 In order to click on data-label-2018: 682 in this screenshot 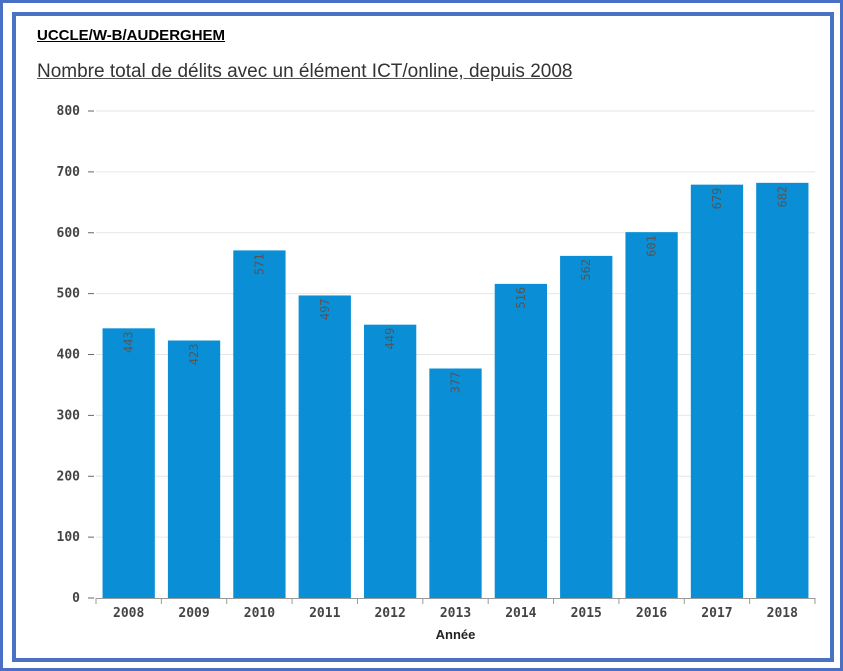, I will do `click(782, 197)`.